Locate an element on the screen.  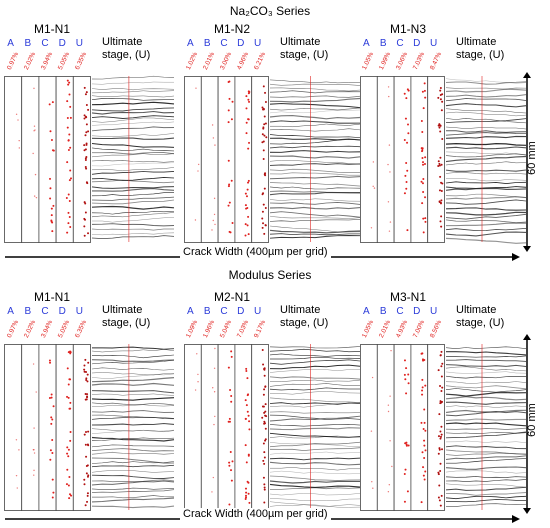
strain-percent: 6.35% is located at coordinates (81, 329).